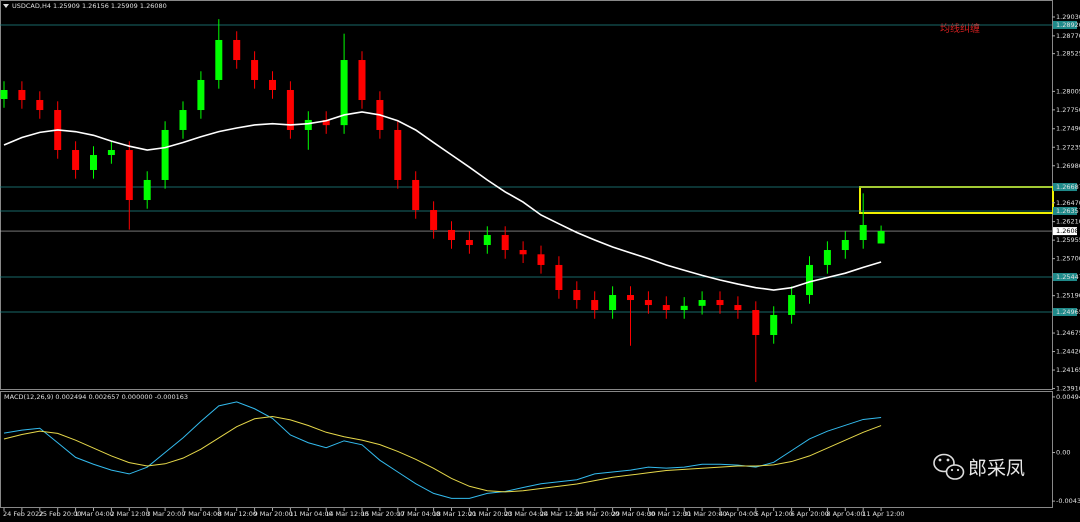  Describe the element at coordinates (1068, 312) in the screenshot. I see `level-label: 1.24965` at that location.